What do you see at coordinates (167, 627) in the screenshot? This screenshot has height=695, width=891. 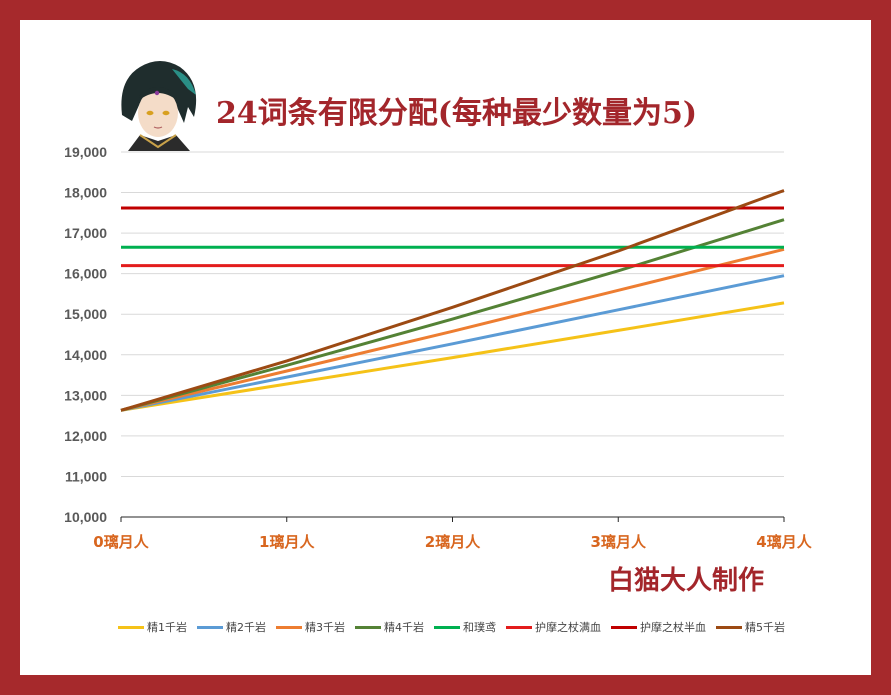 I see `legend-label: 精1千岩` at bounding box center [167, 627].